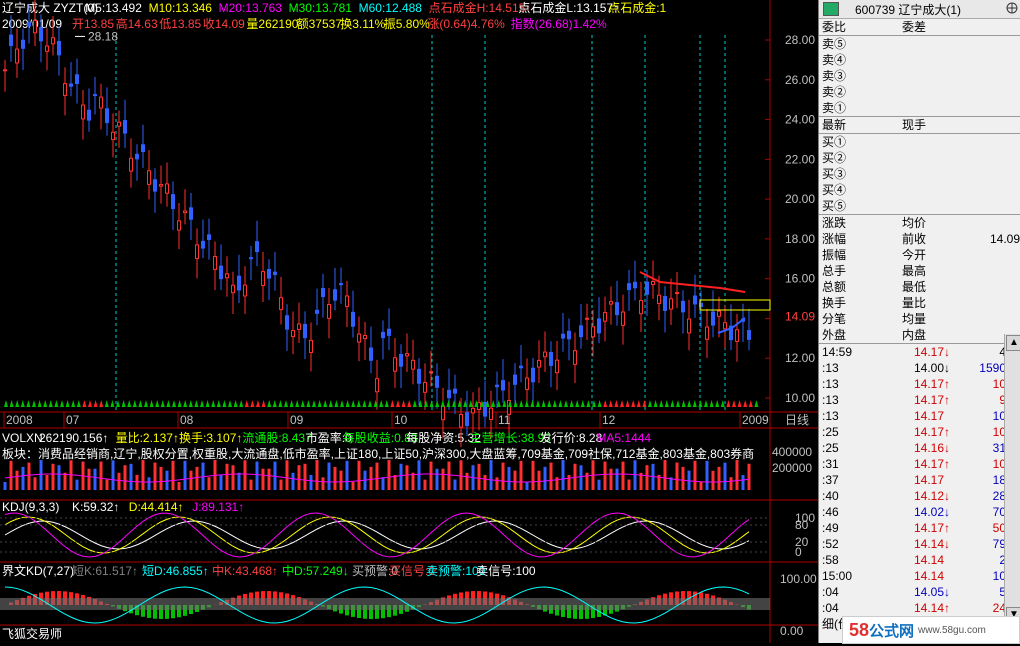  I want to click on volume-text: 262190.156↑, so click(73, 438).